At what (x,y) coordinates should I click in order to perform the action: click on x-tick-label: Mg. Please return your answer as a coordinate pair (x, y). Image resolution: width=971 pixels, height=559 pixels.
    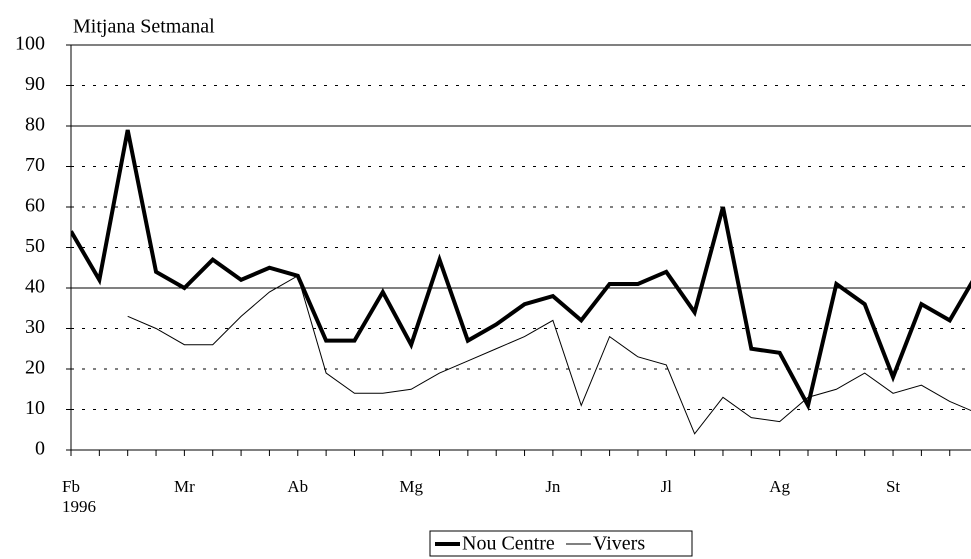
    Looking at the image, I should click on (411, 486).